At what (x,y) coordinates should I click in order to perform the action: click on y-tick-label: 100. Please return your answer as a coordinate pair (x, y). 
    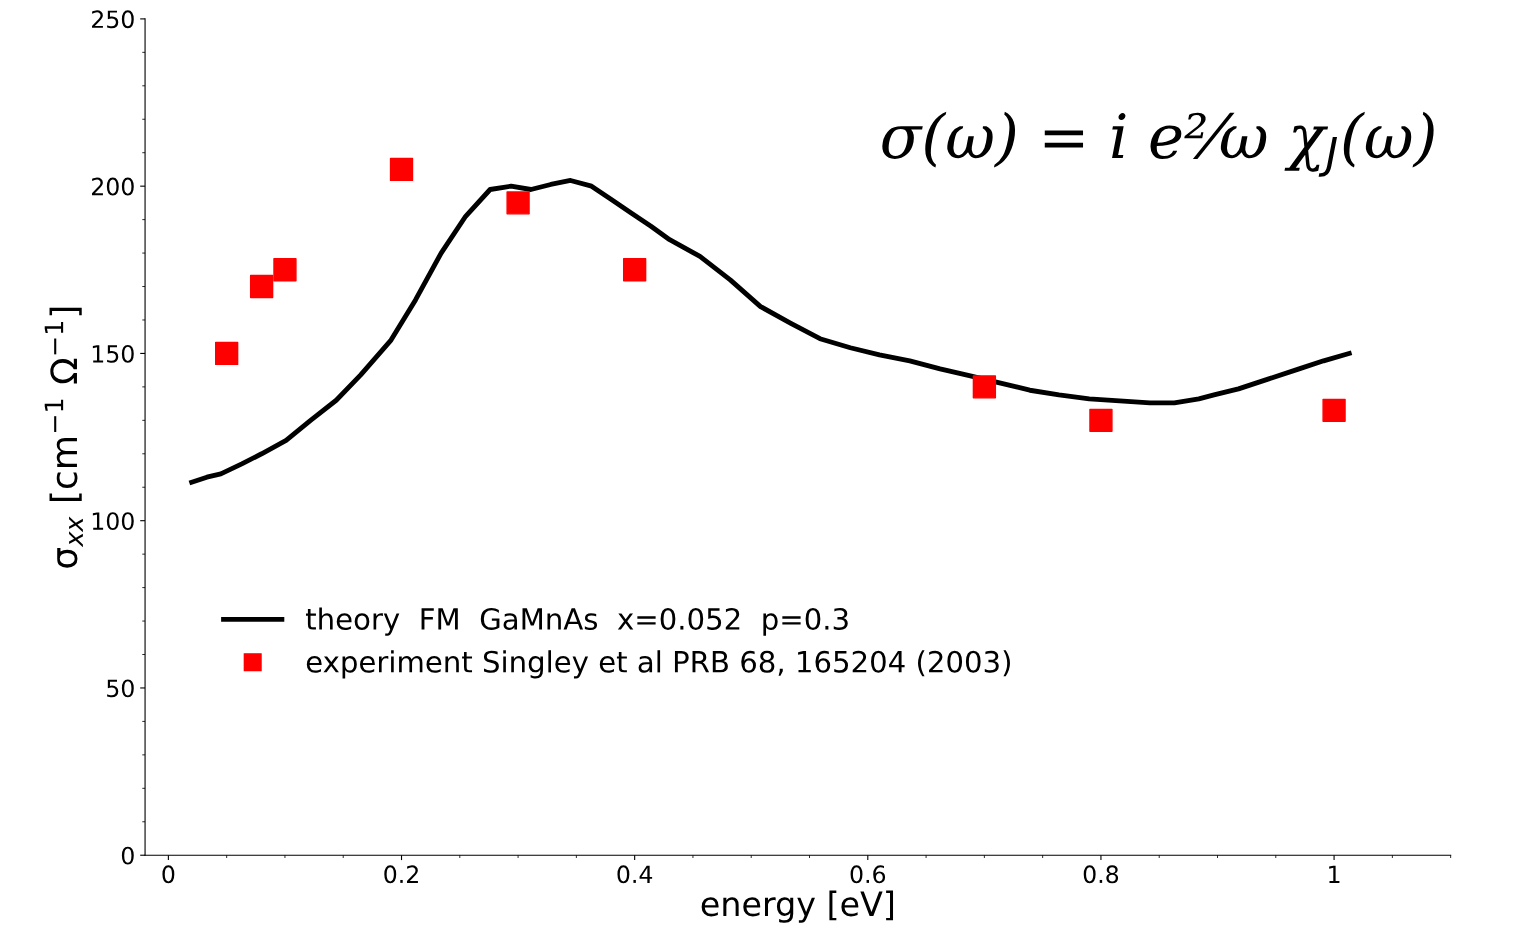
    Looking at the image, I should click on (113, 521).